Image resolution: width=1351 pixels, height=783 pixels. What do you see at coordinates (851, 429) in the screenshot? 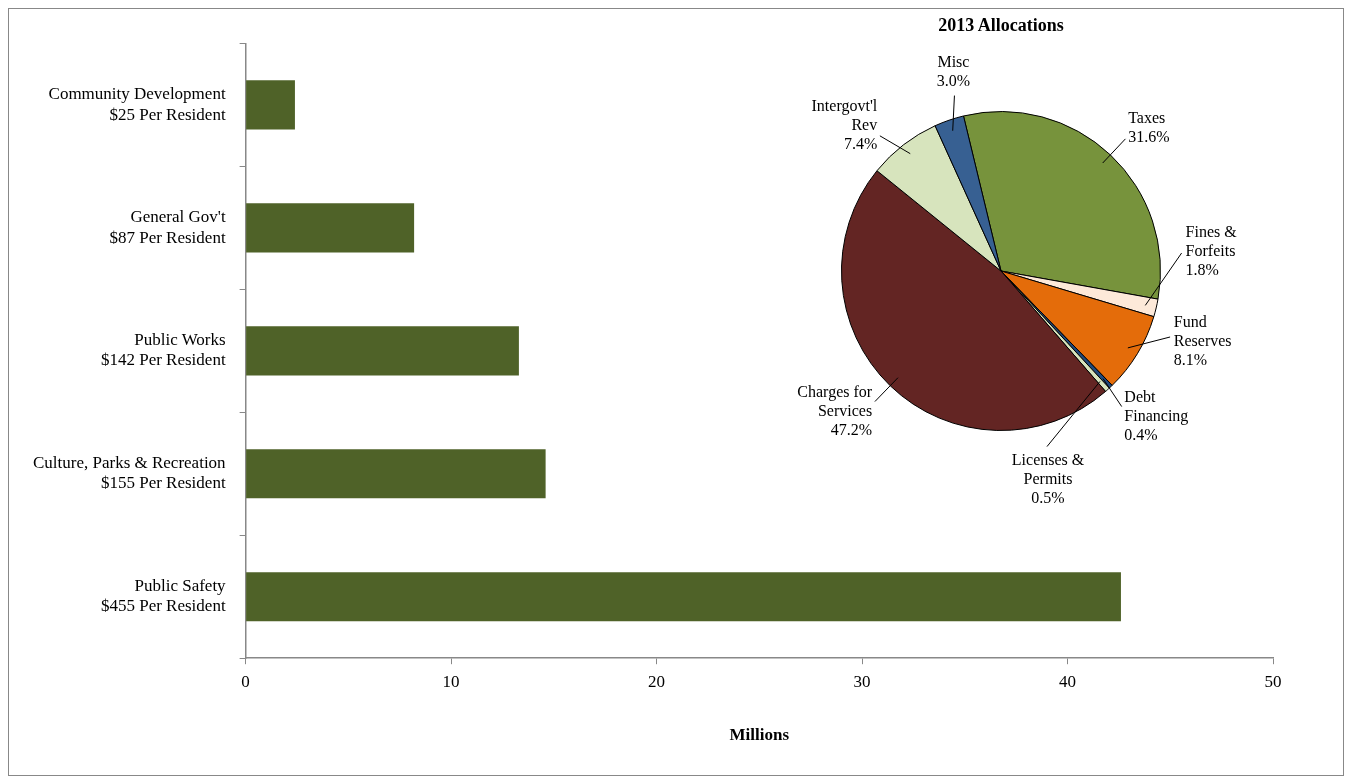
I see `data-label: 47.2%` at bounding box center [851, 429].